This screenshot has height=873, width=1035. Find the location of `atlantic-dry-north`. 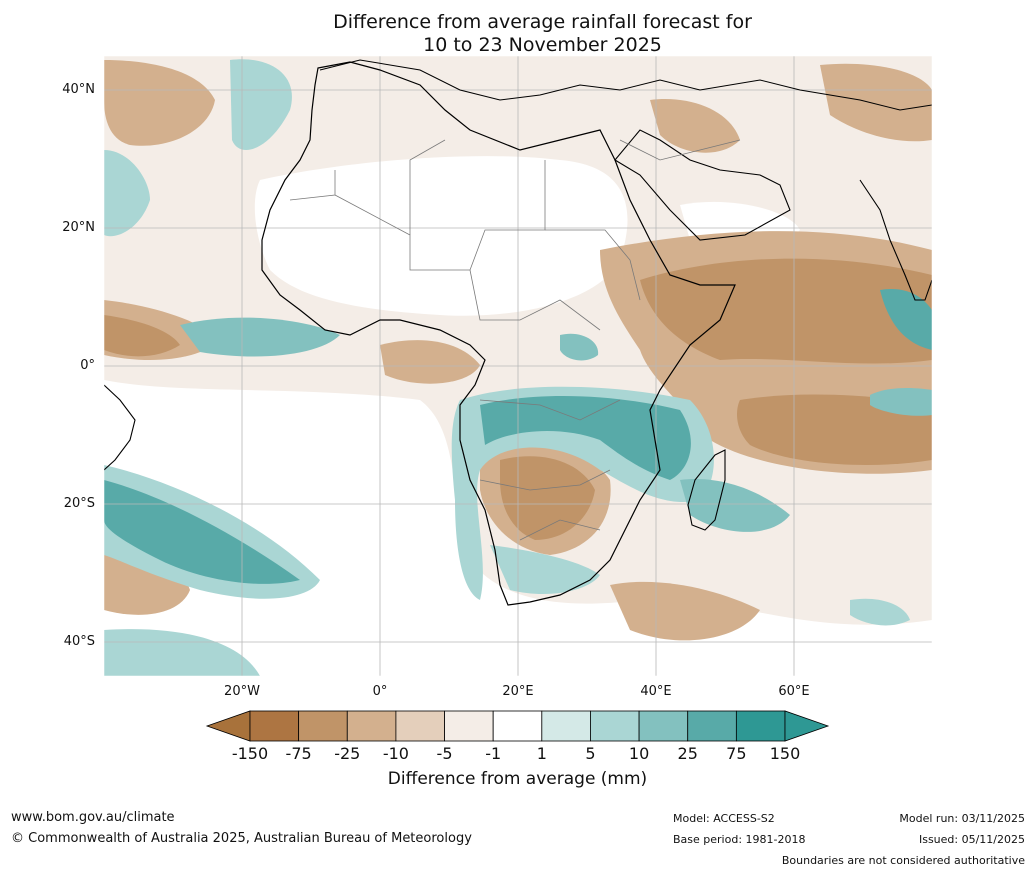

atlantic-dry-north is located at coordinates (159, 103).